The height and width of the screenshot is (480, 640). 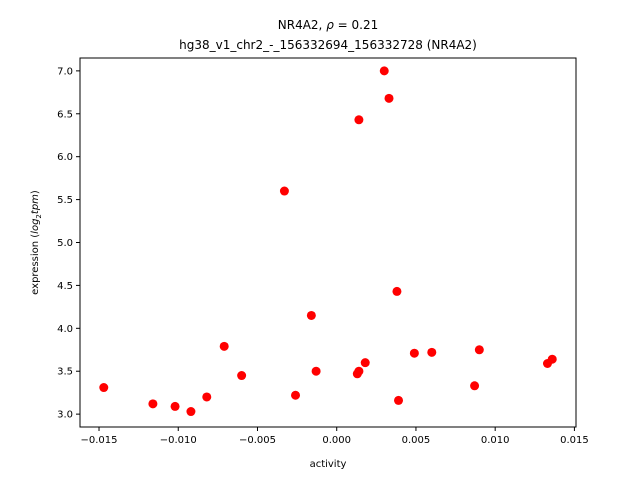 What do you see at coordinates (35, 264) in the screenshot?
I see `y-label-prefix: expression (` at bounding box center [35, 264].